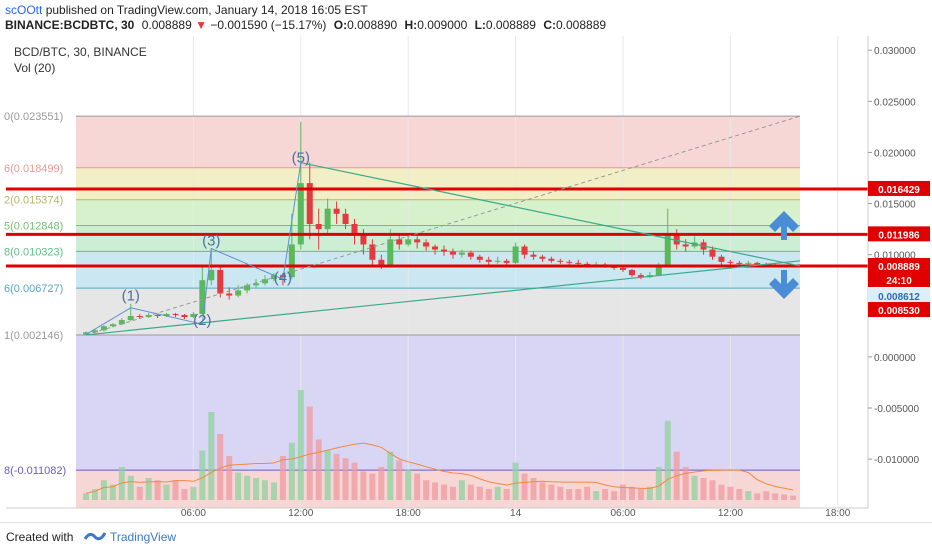 The image size is (932, 550). What do you see at coordinates (442, 25) in the screenshot?
I see `high-value: 0.009000` at bounding box center [442, 25].